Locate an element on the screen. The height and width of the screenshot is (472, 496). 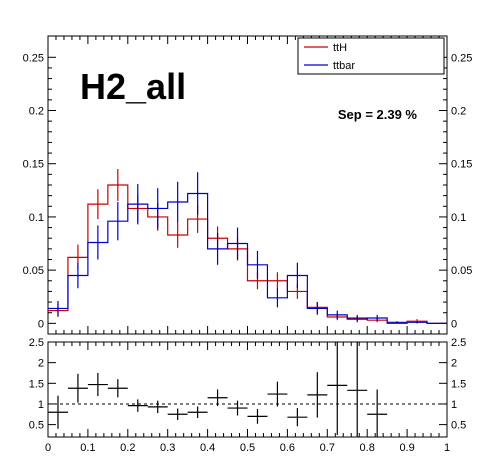
legend: ttH ttbar is located at coordinates (371, 56).